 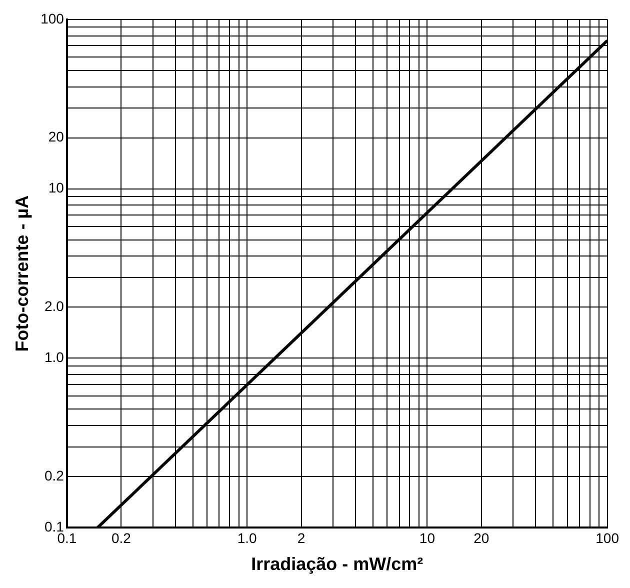 I want to click on y-tick-label: 0.1, so click(x=54, y=526).